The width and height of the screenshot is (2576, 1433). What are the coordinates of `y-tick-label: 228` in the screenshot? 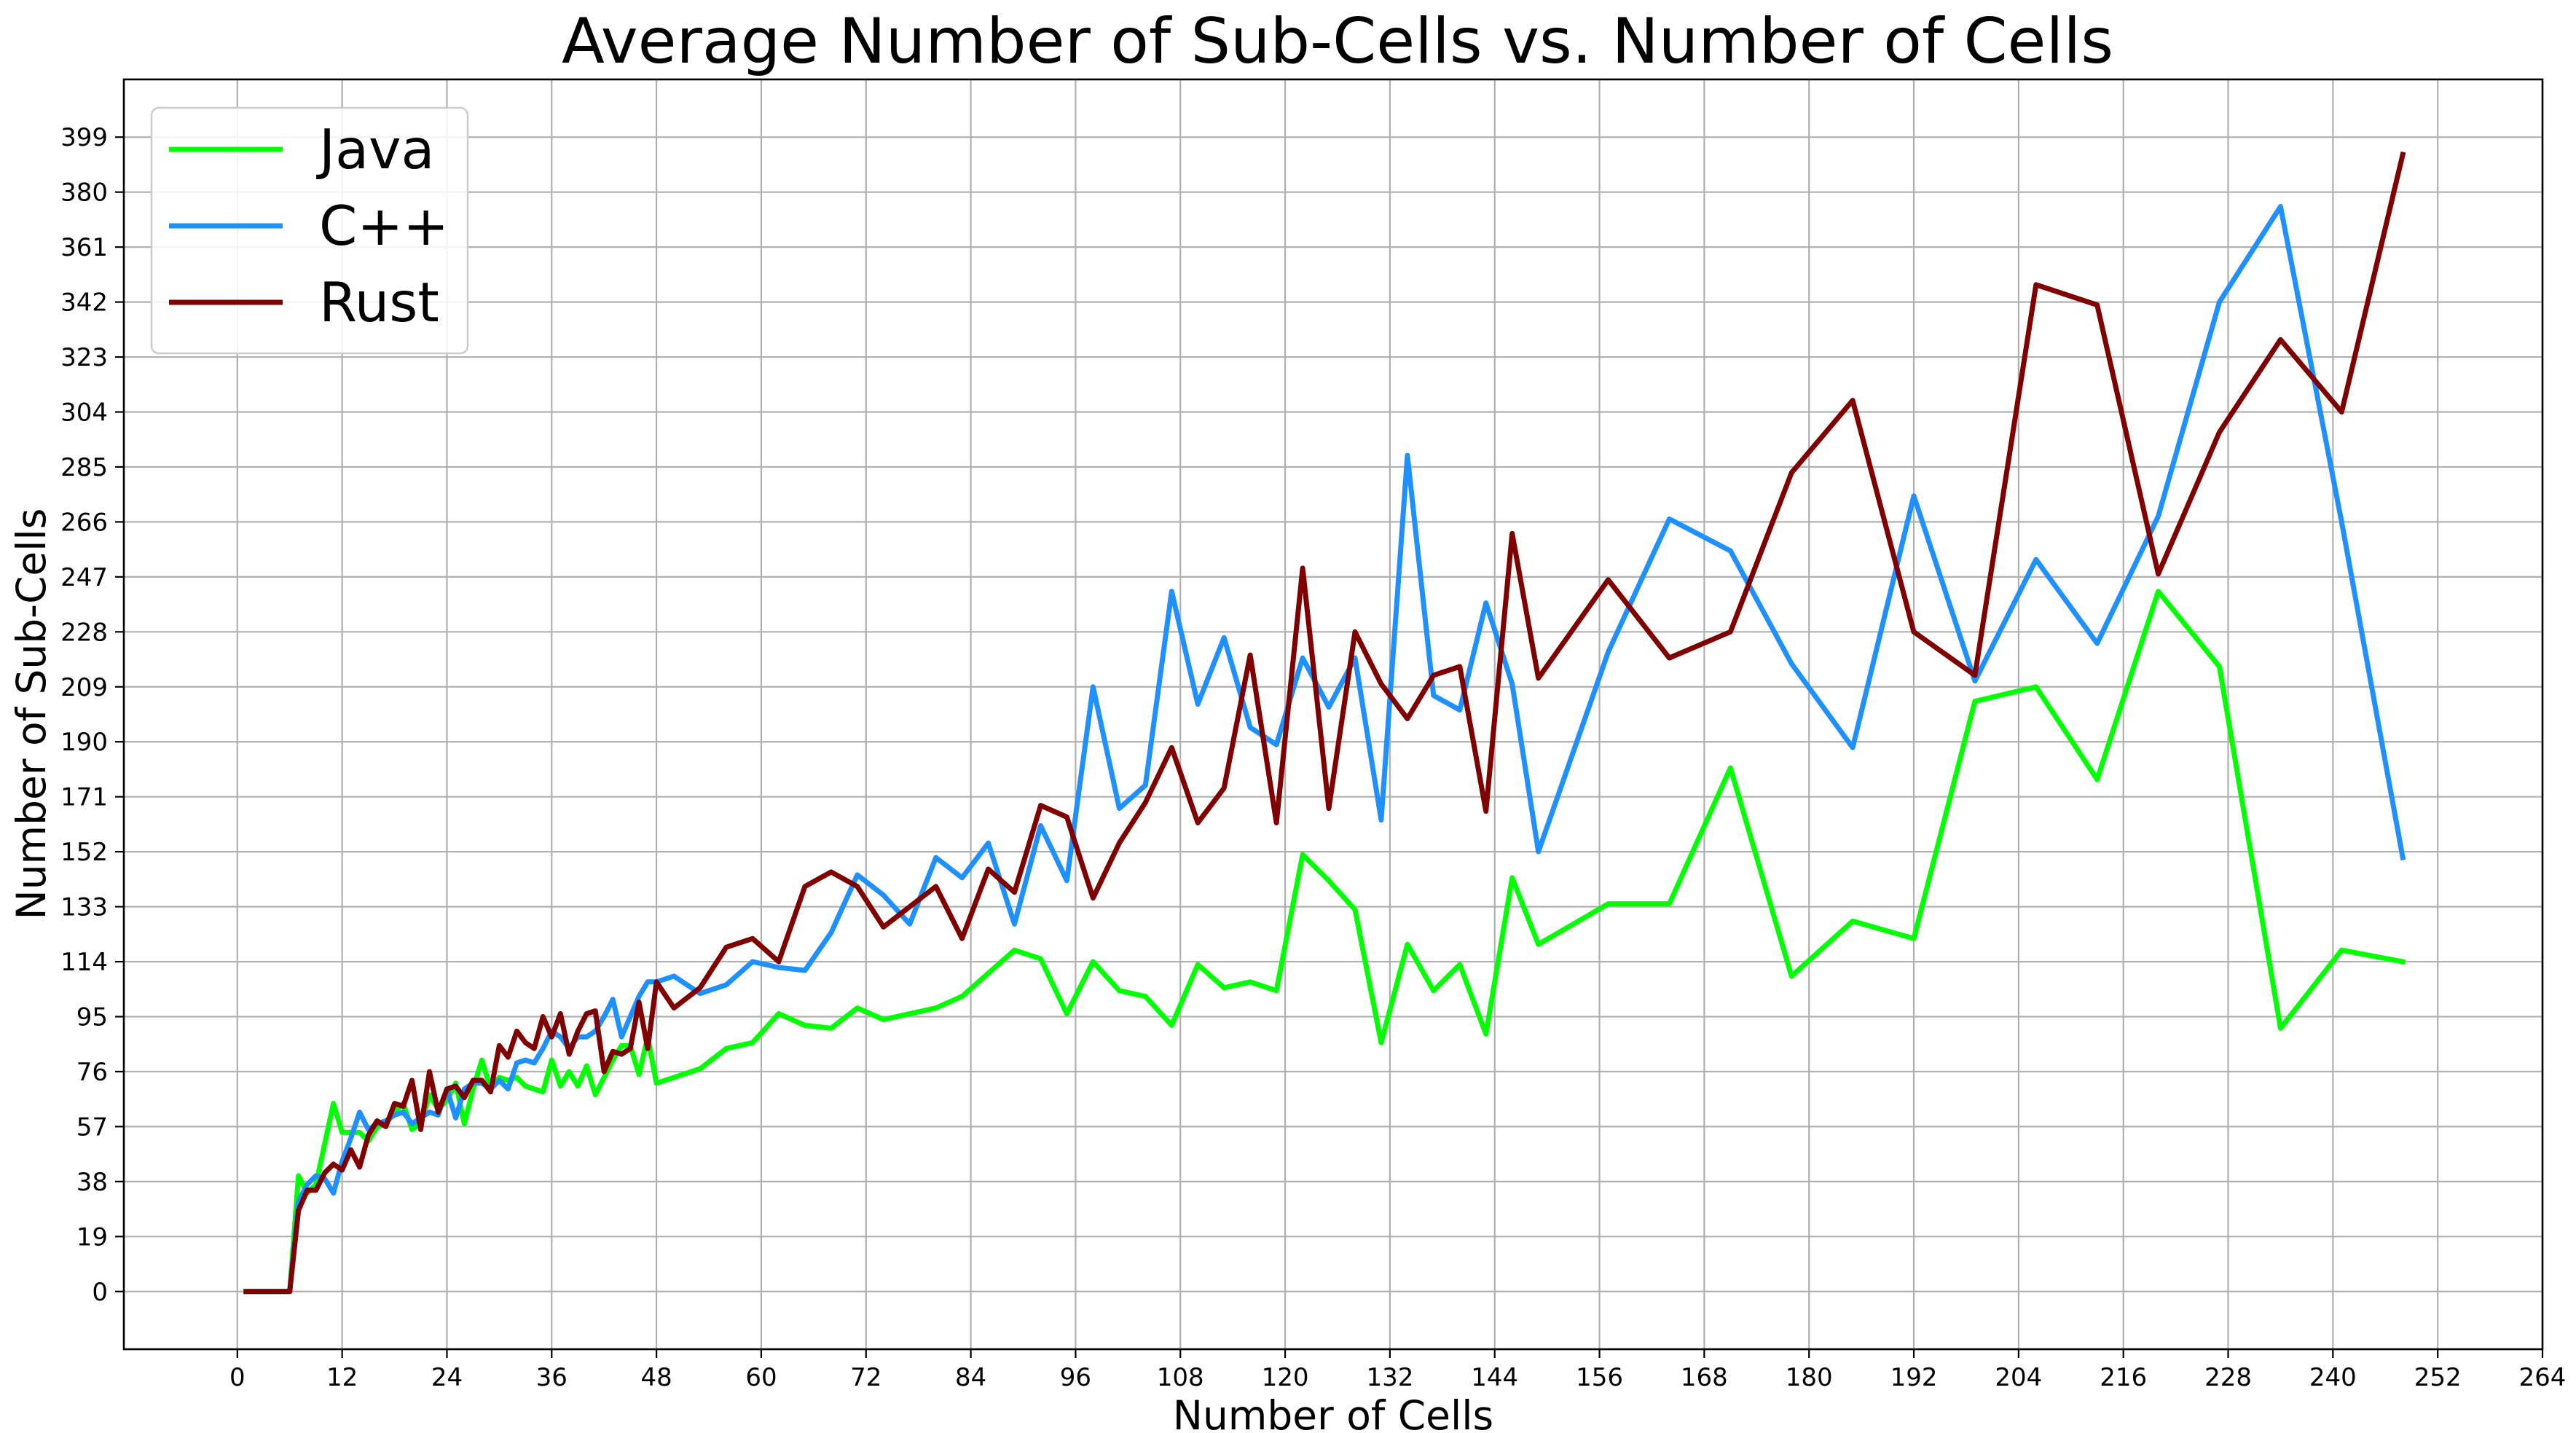 It's located at (84, 632).